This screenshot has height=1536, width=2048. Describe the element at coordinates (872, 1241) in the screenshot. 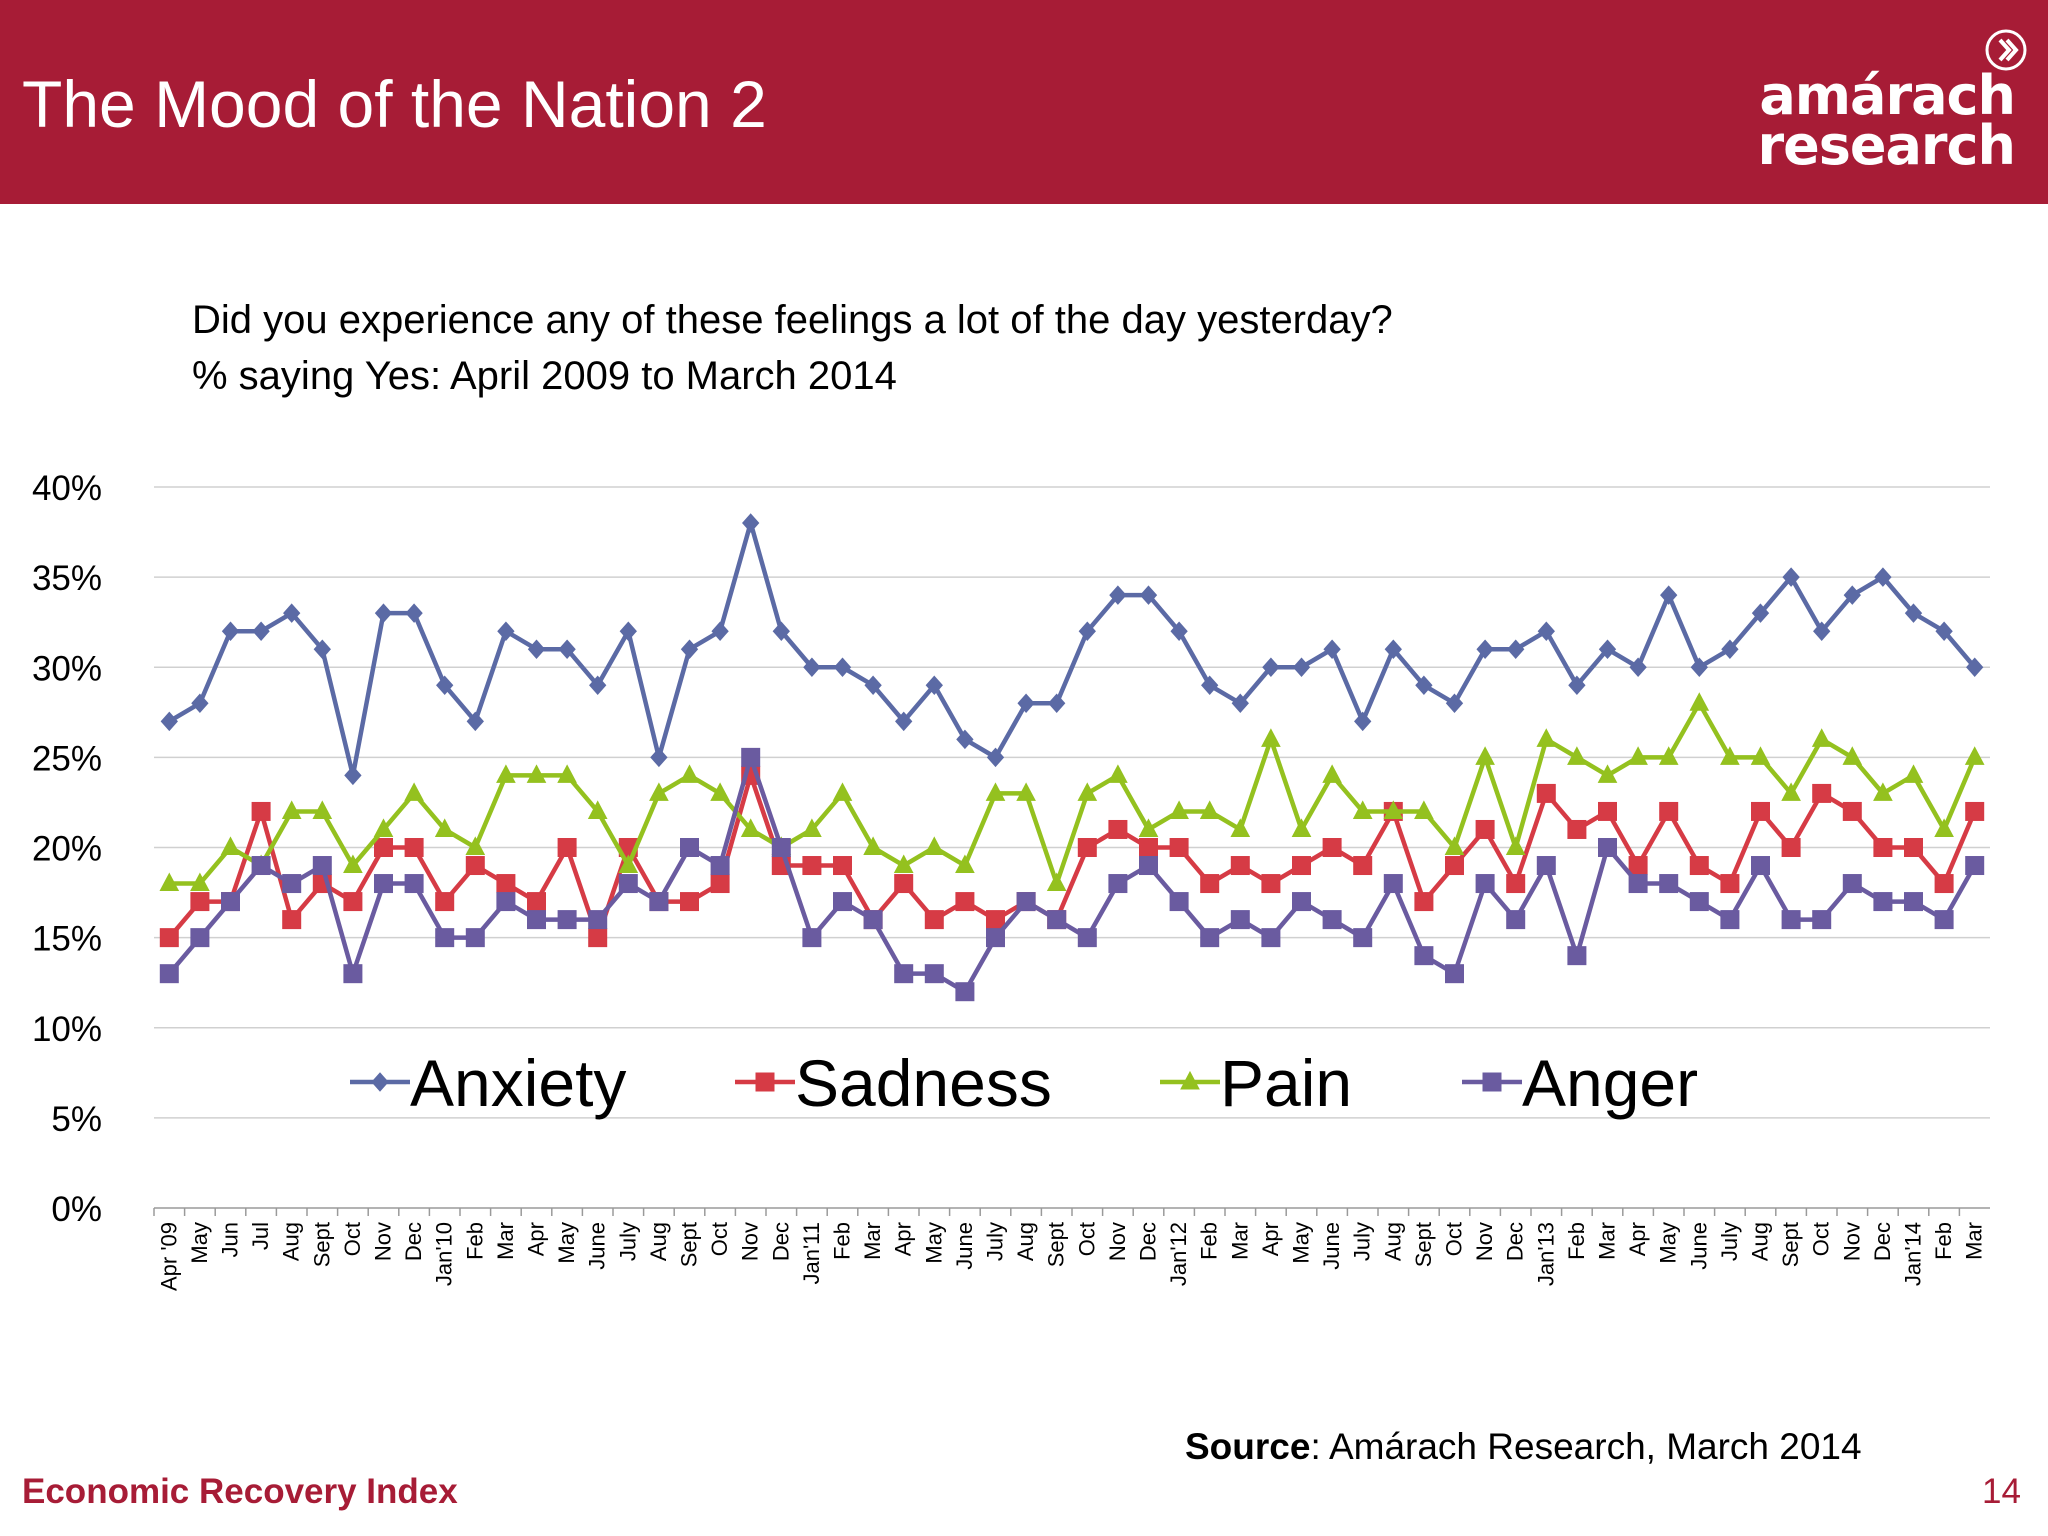

I see `x-tick-label: Mar` at that location.